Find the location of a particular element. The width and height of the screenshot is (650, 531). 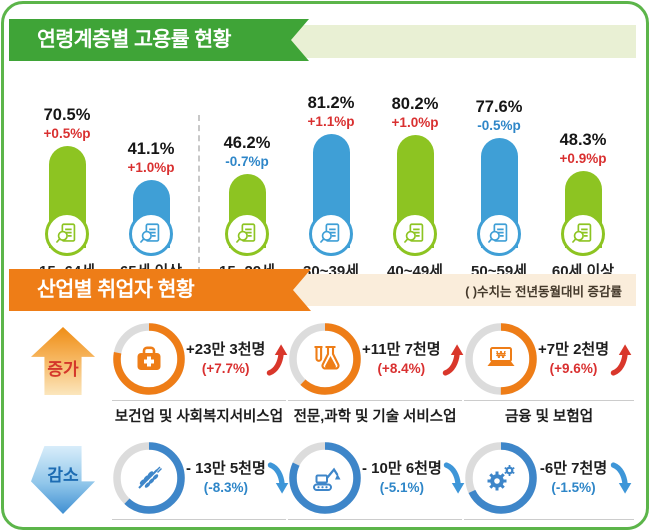

bar-value-label: 46.2% is located at coordinates (247, 143).